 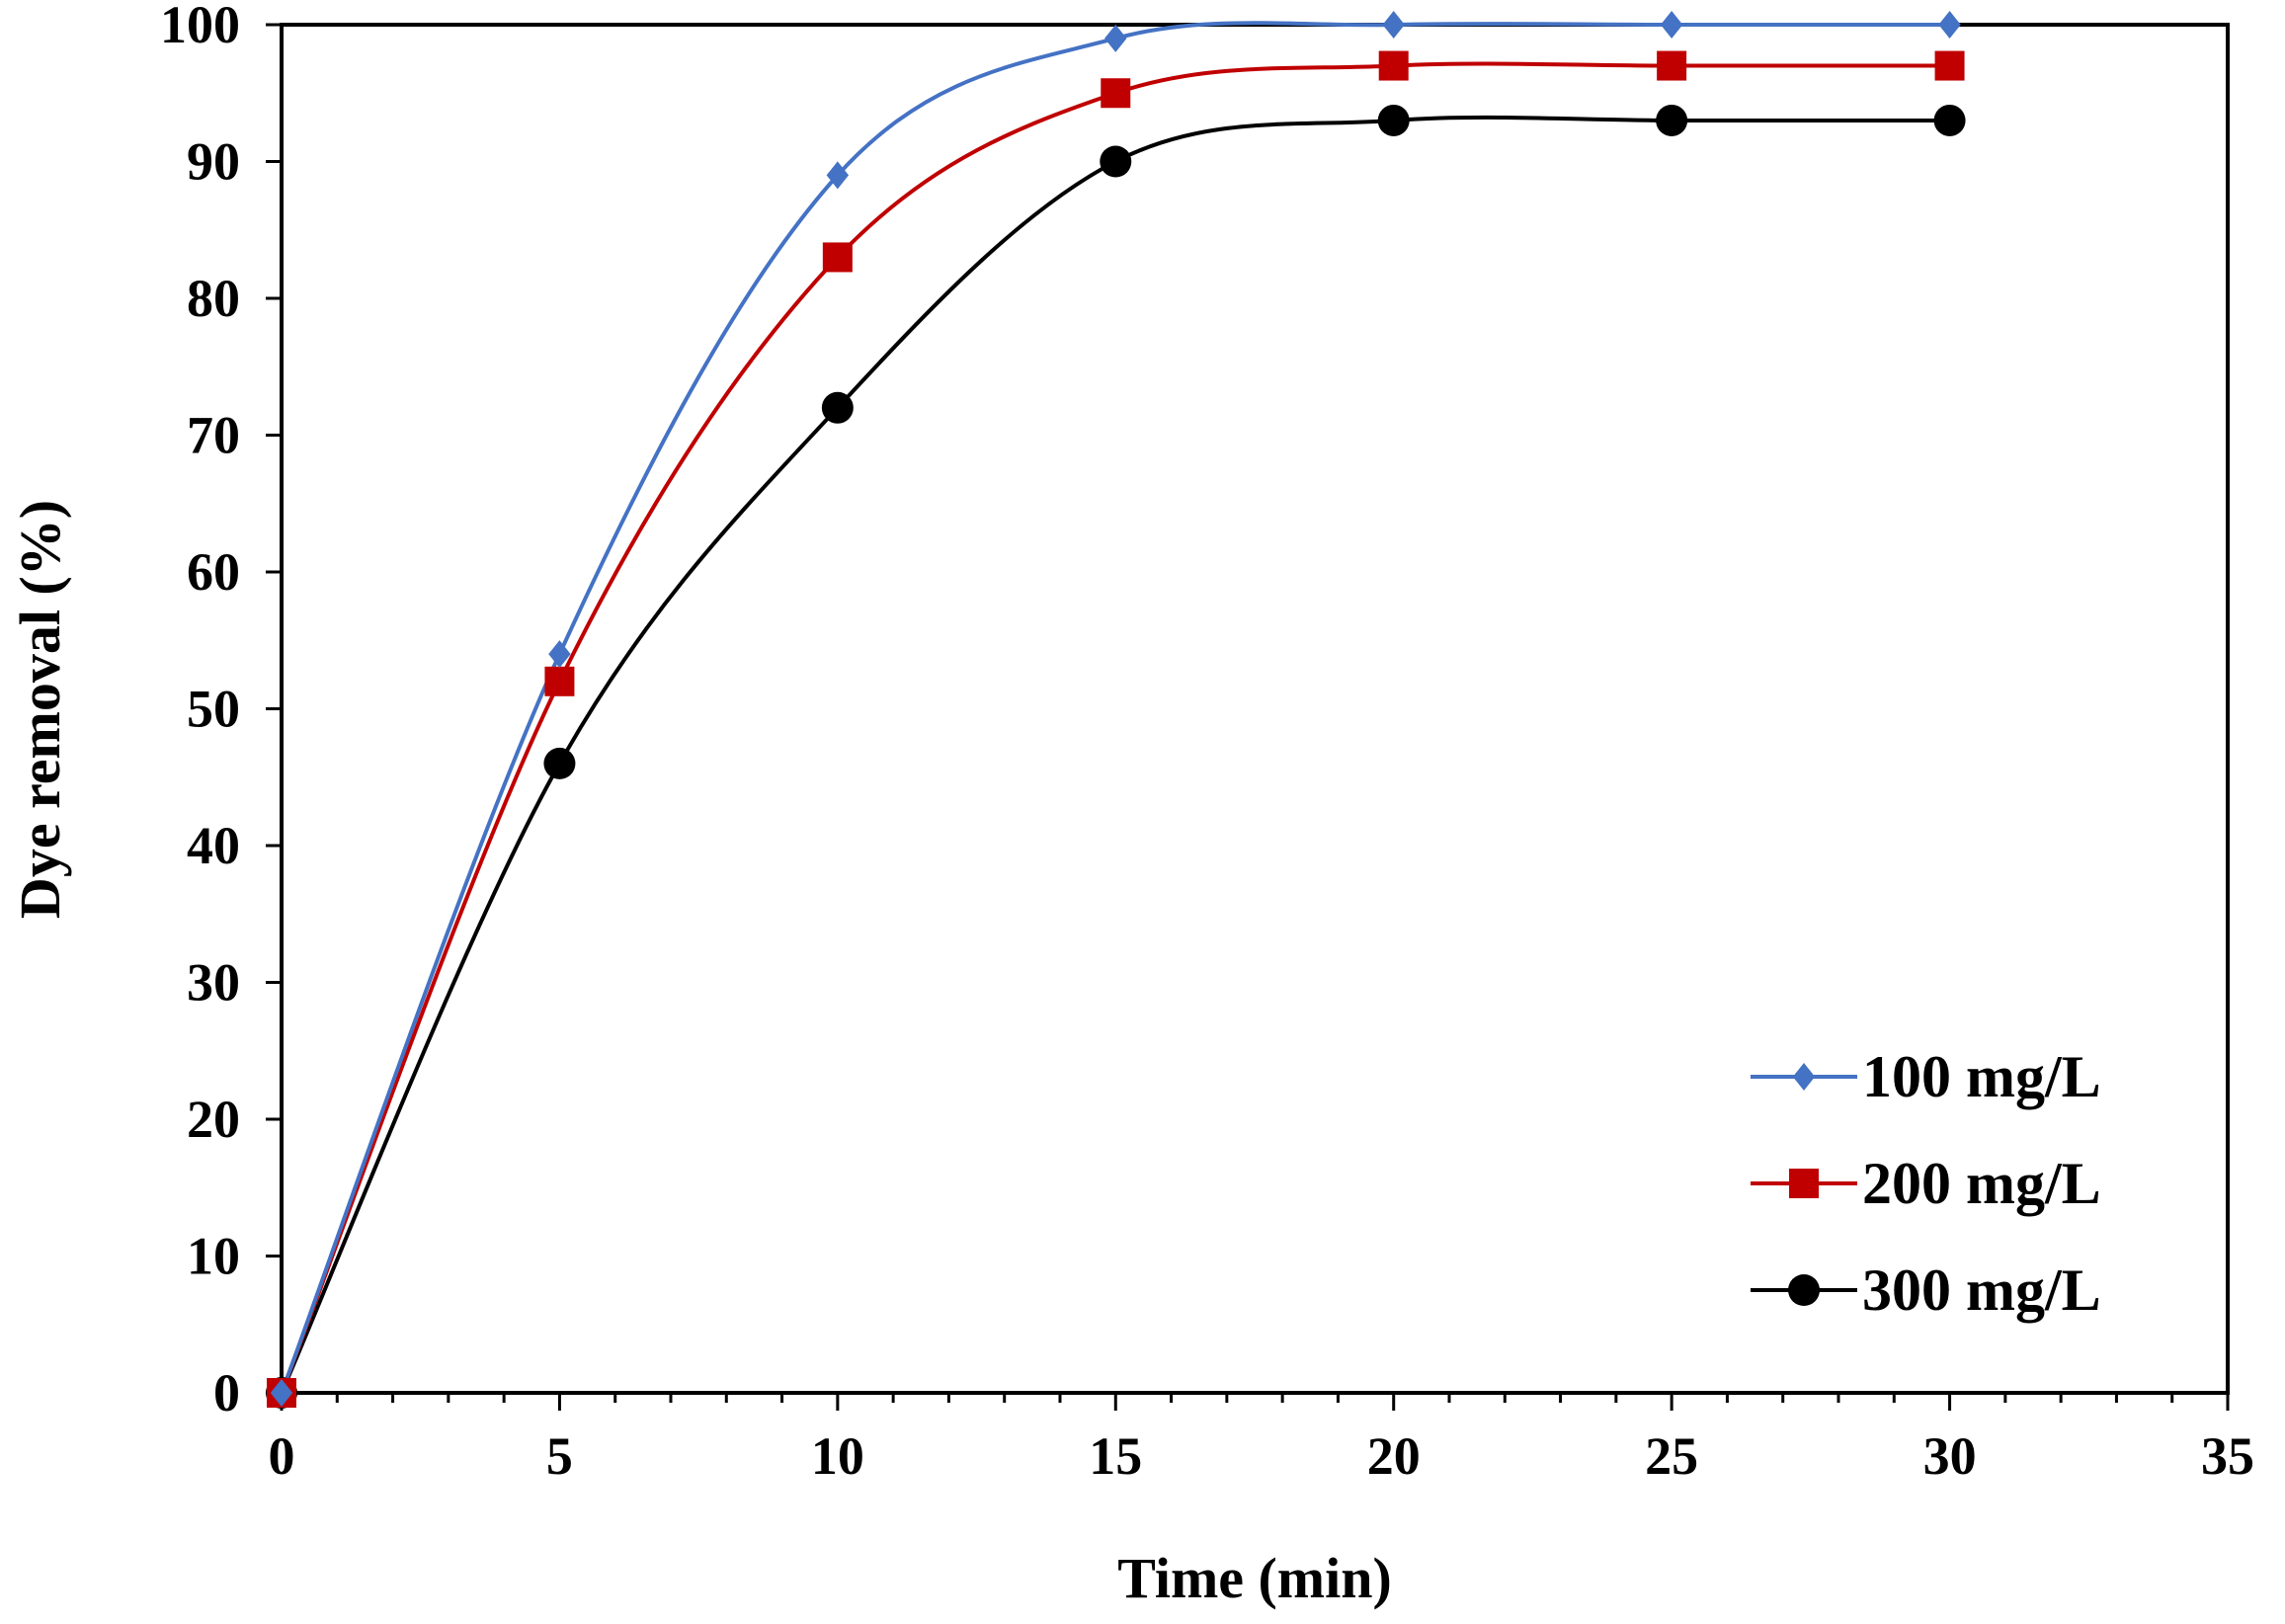 I want to click on y-tick-label: 90, so click(x=213, y=162).